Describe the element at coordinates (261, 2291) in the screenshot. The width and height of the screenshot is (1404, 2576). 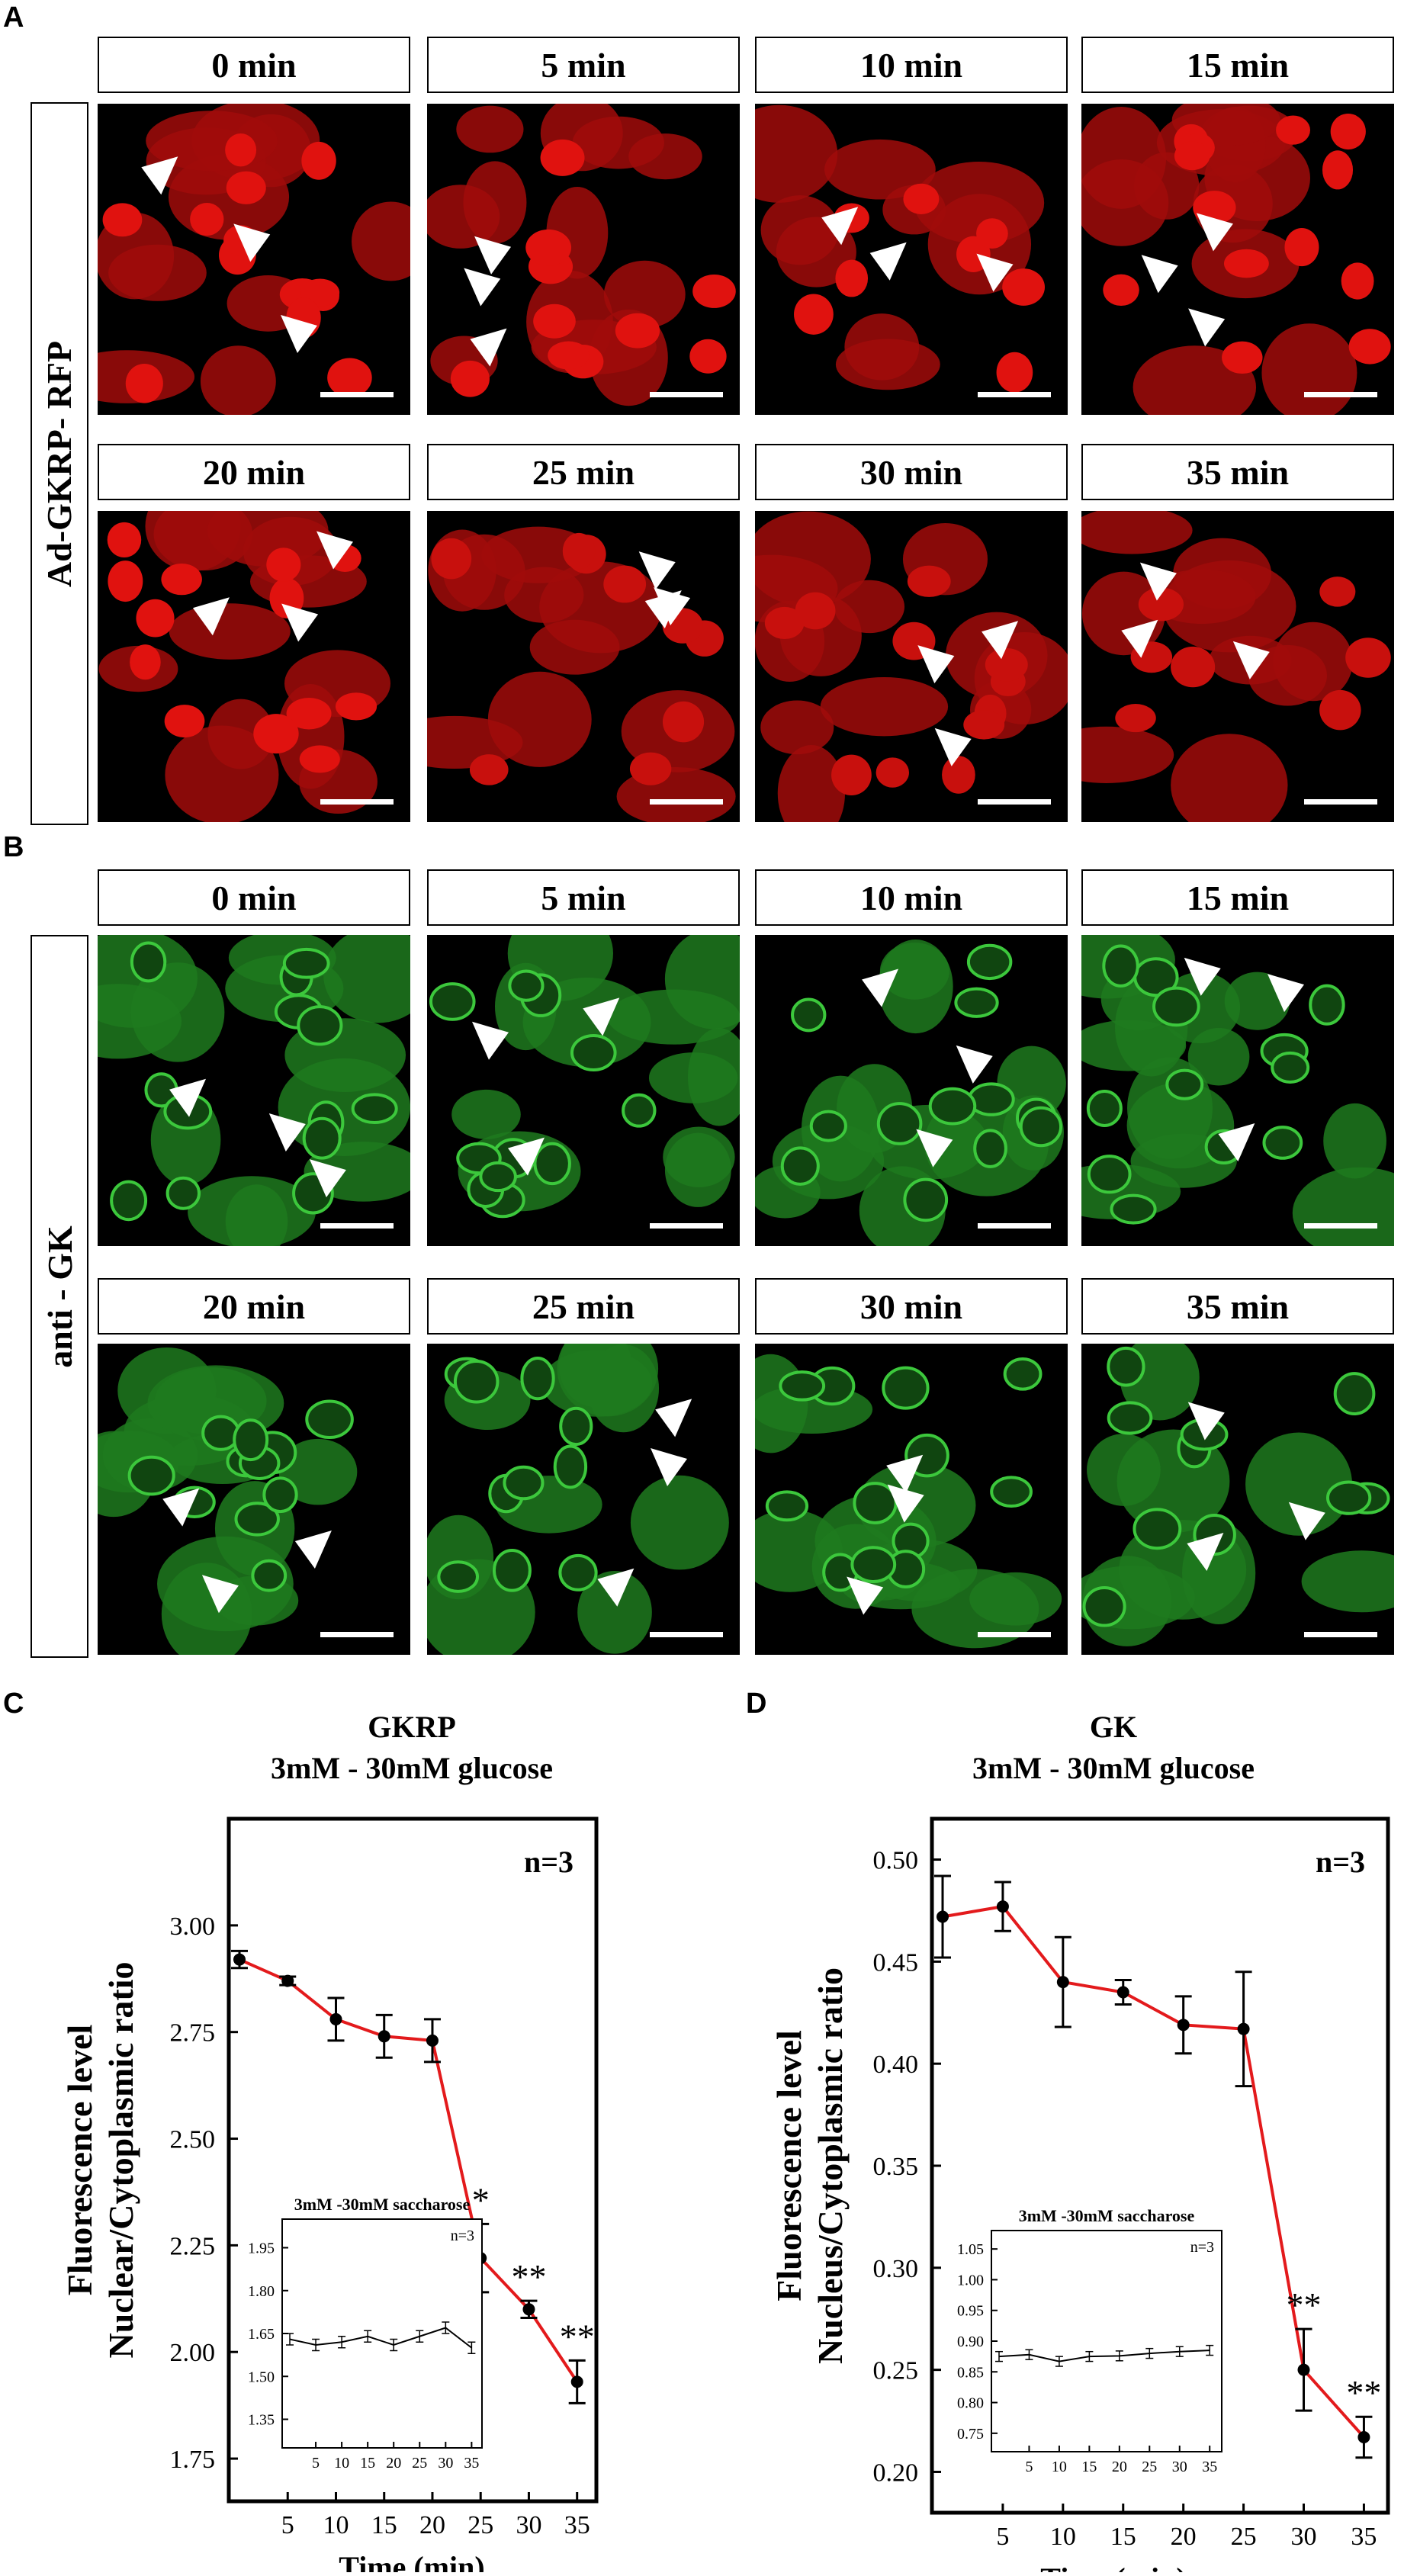
I see `inset-y-tick-label: 1.80` at that location.